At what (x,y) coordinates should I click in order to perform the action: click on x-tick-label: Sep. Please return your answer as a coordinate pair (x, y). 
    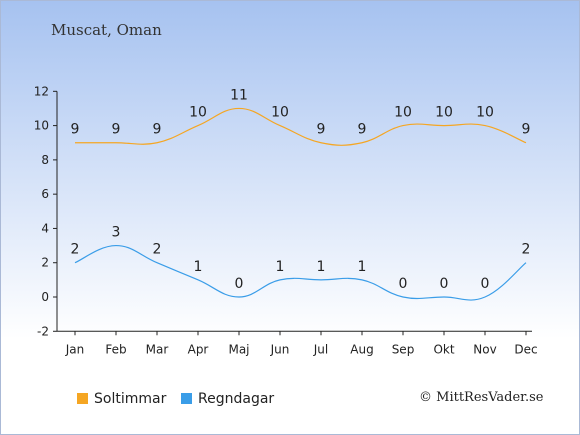
    Looking at the image, I should click on (403, 349).